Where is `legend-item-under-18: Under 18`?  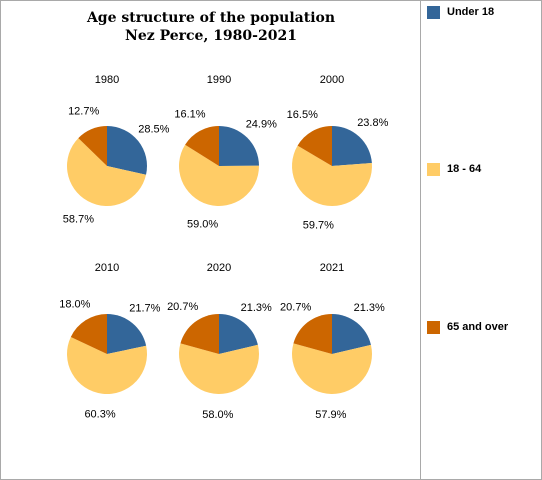 legend-item-under-18: Under 18 is located at coordinates (460, 12).